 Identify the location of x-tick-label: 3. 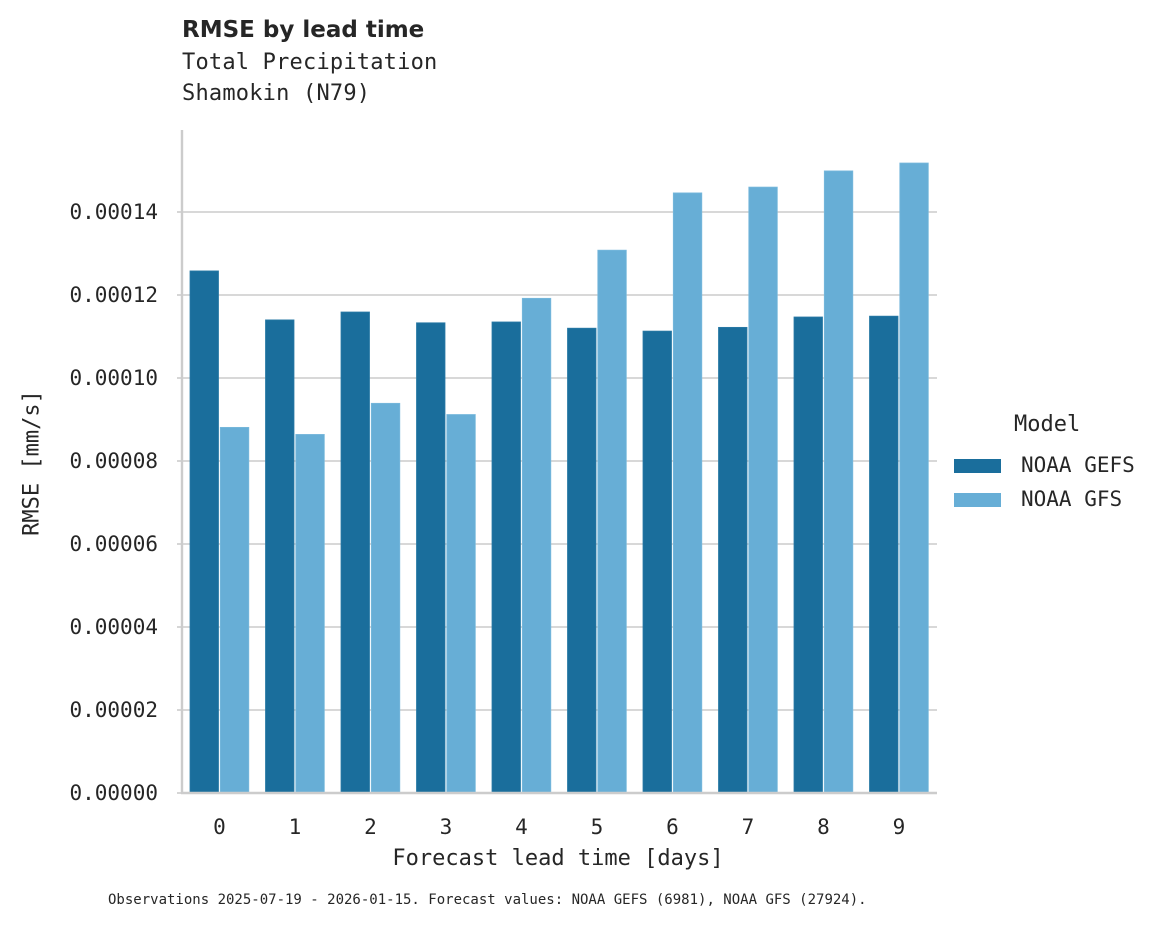
(446, 827).